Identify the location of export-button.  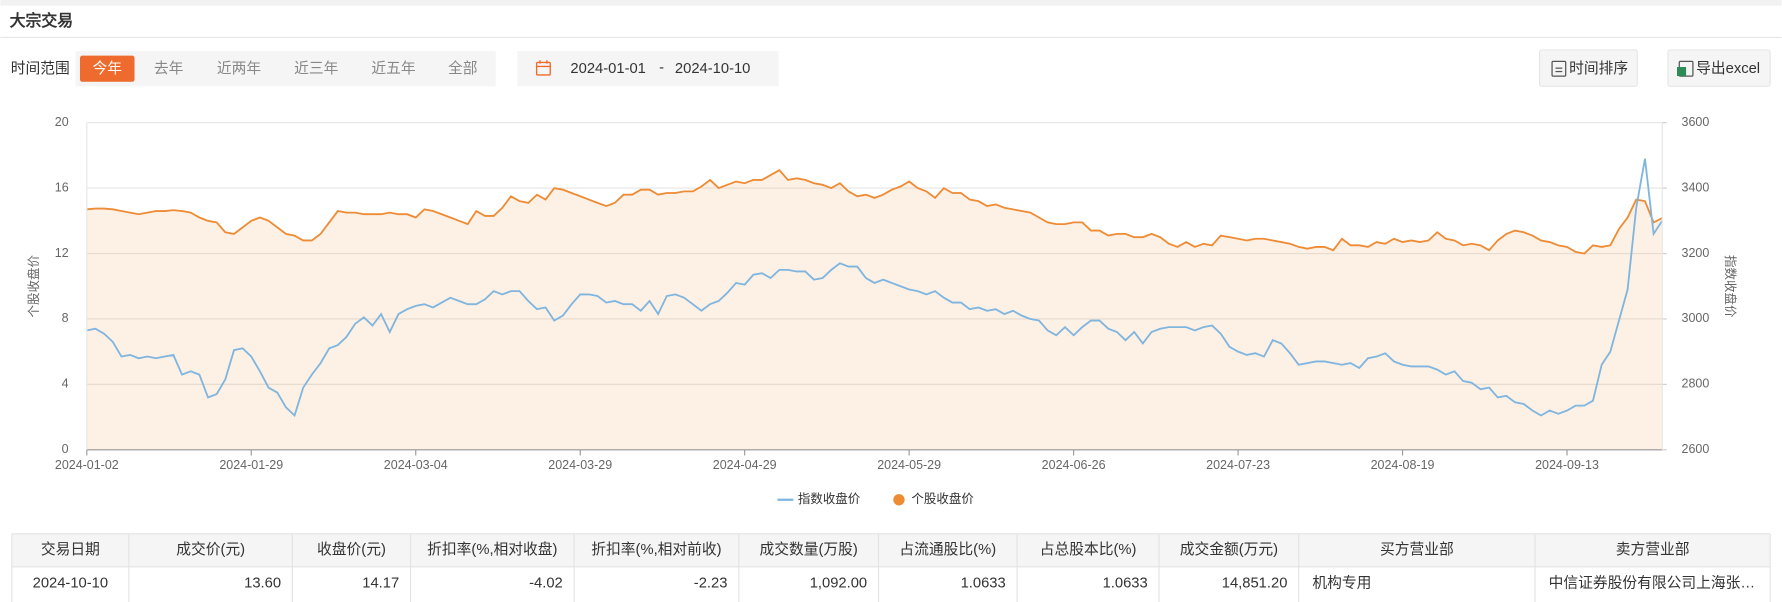
(1719, 68).